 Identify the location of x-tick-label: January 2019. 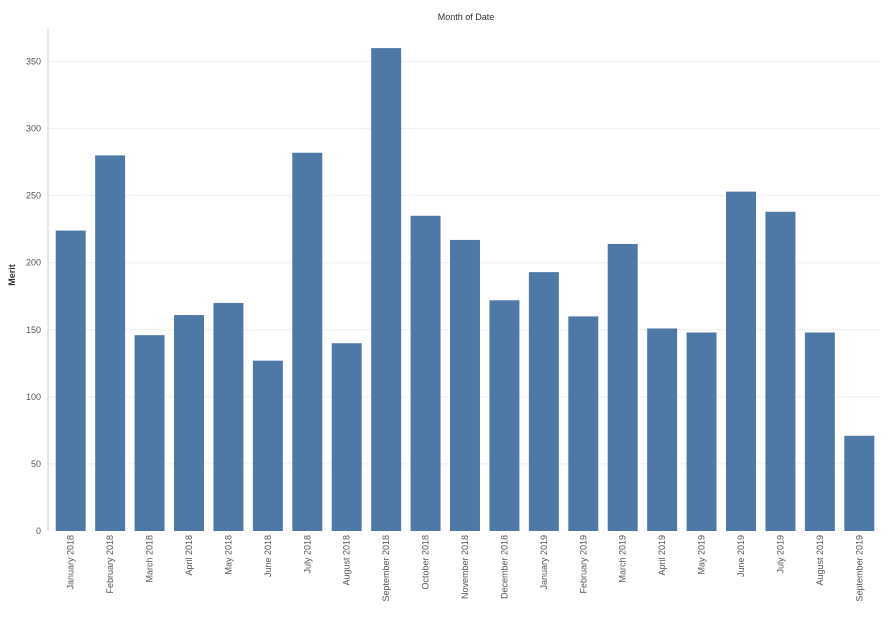
(544, 562).